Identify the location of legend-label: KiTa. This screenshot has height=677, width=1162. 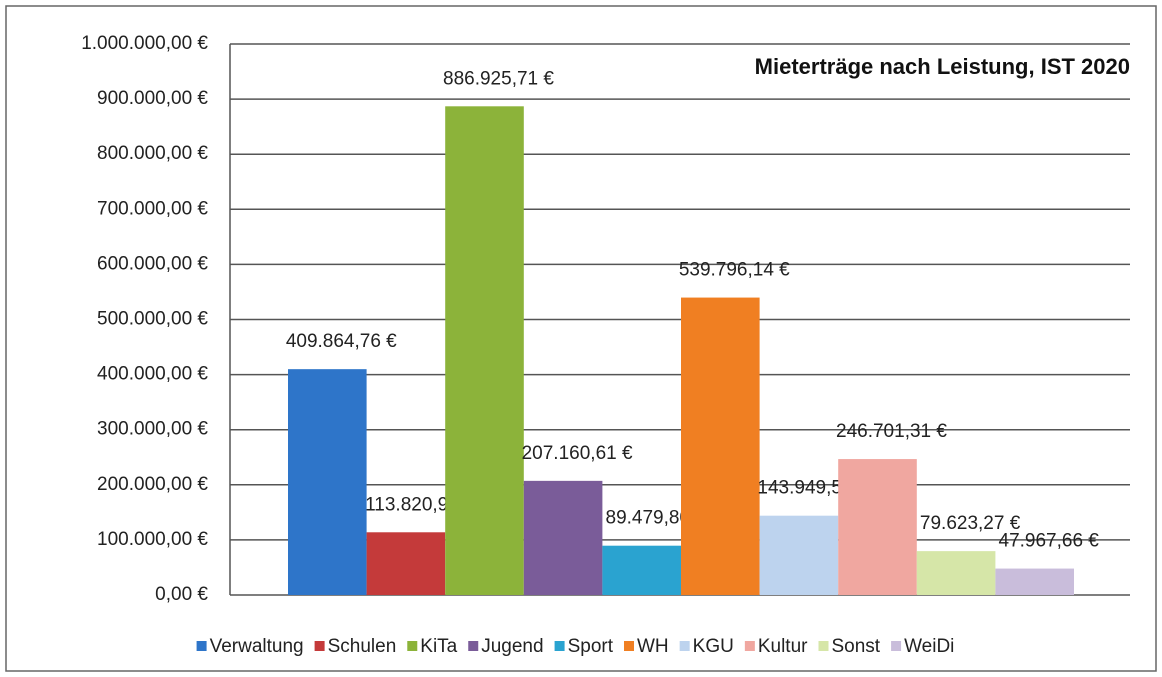
(438, 646).